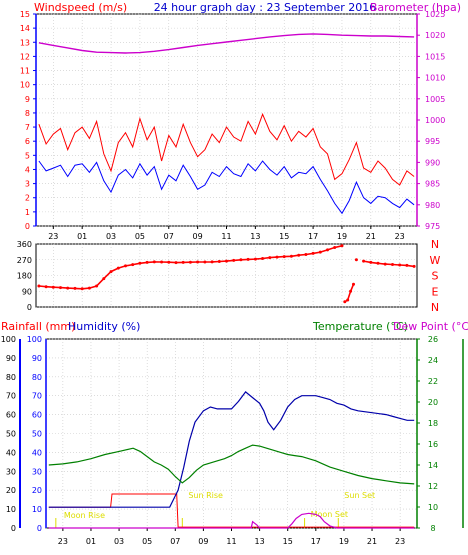  What do you see at coordinates (432, 141) in the screenshot?
I see `barometer-y-tick-label: 995` at bounding box center [432, 141].